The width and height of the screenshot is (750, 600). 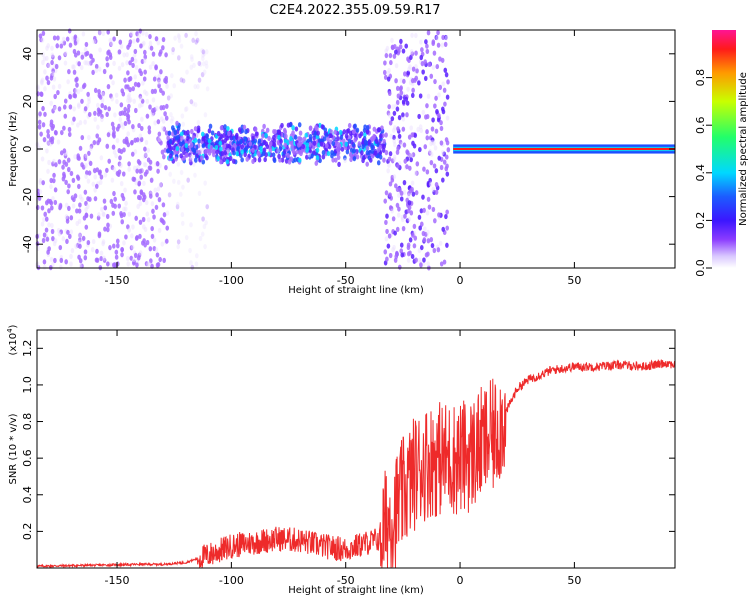 I want to click on carrier-band-core, so click(x=564, y=149).